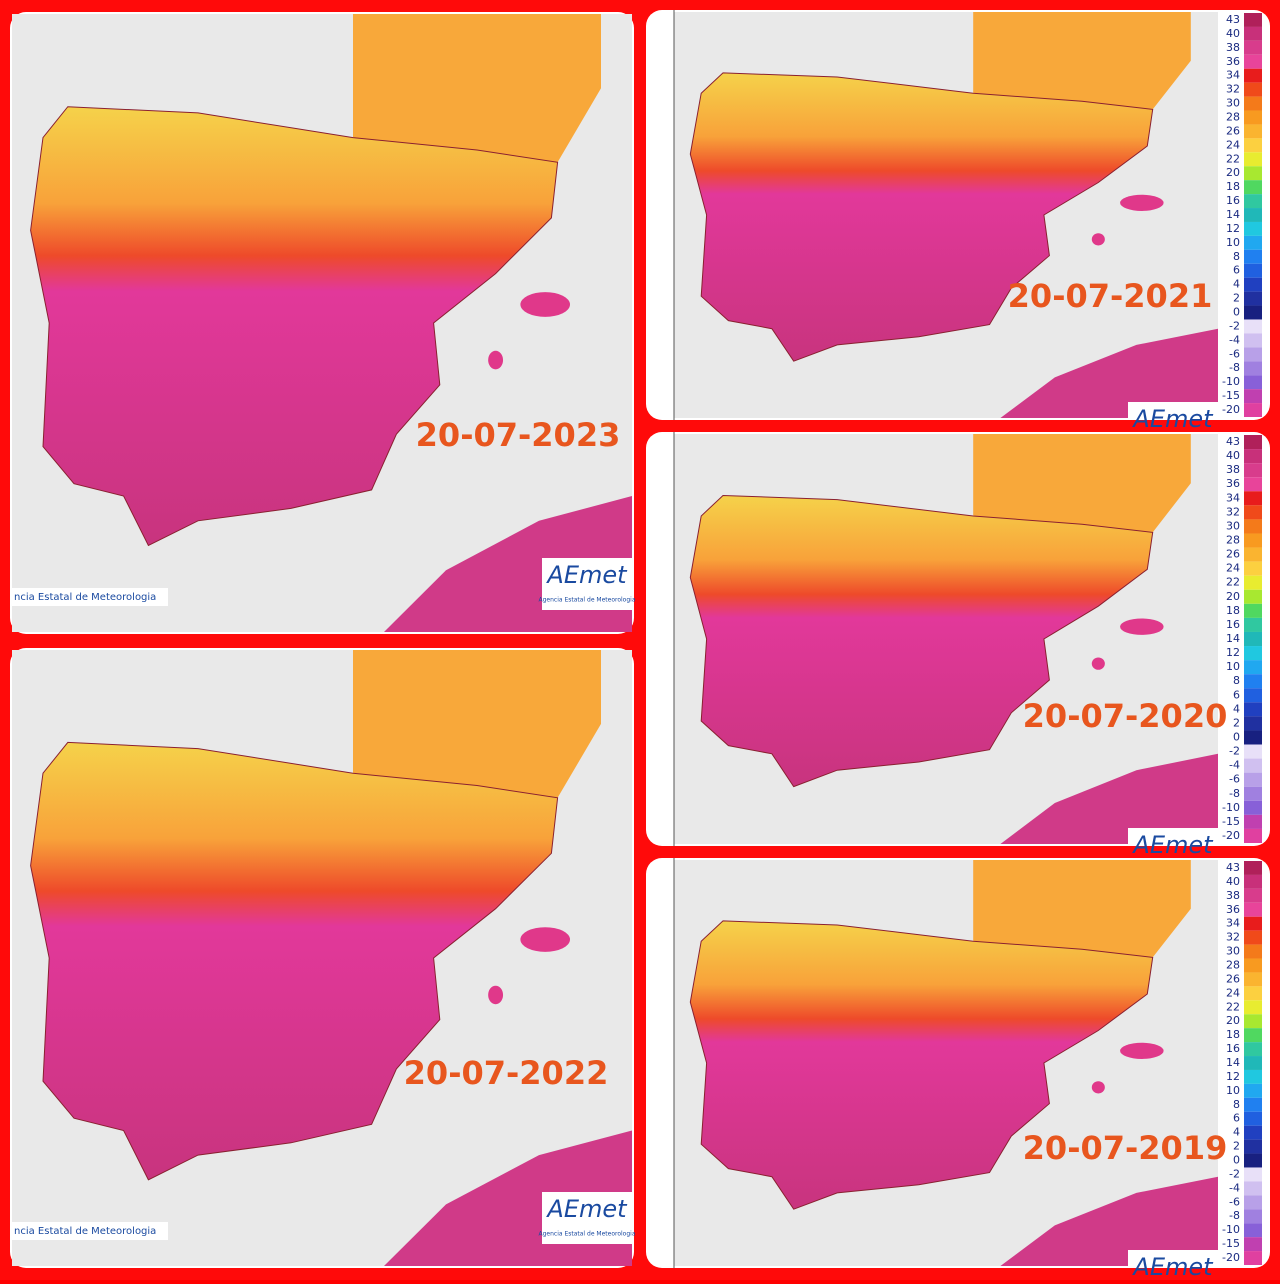  I want to click on logo-box, so click(1173, 411).